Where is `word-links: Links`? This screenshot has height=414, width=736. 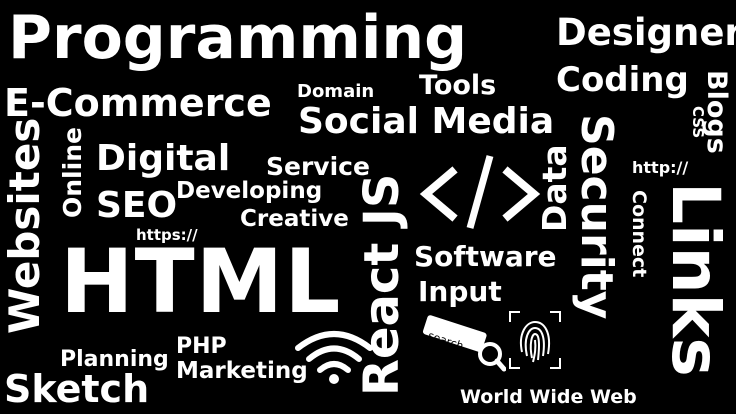
word-links: Links is located at coordinates (695, 279).